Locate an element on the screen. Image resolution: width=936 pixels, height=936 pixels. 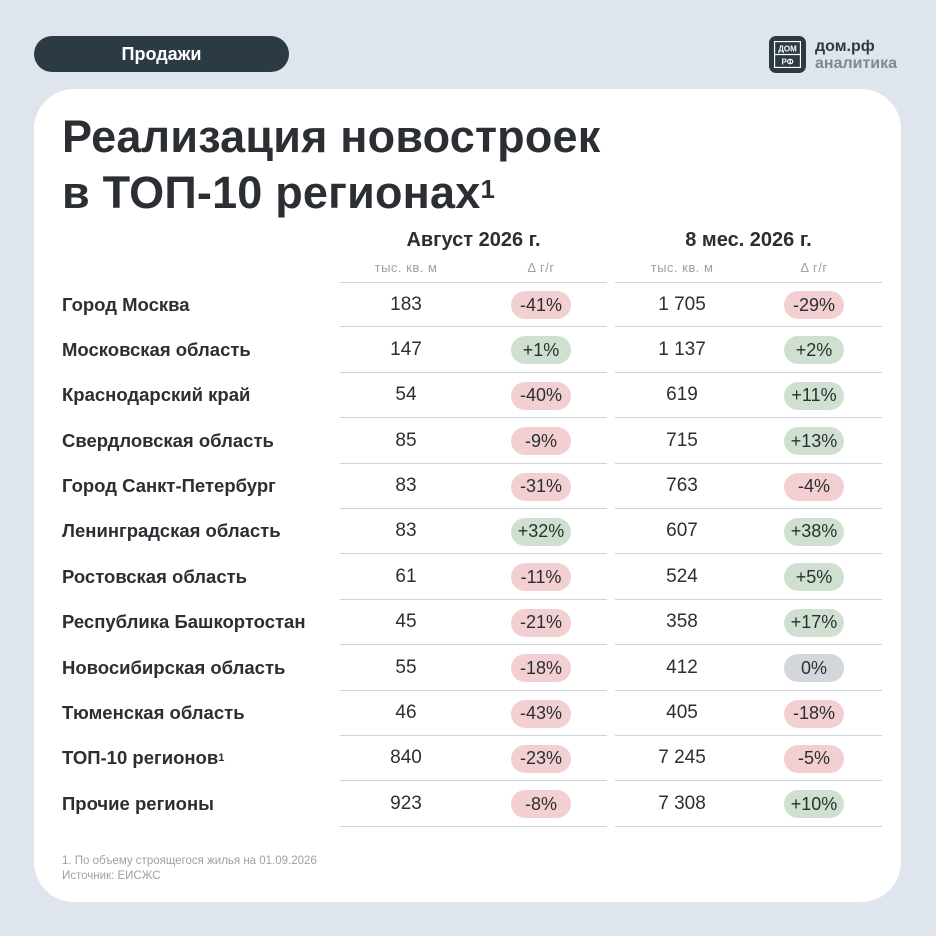
8-months-value: 763 is located at coordinates (682, 486).